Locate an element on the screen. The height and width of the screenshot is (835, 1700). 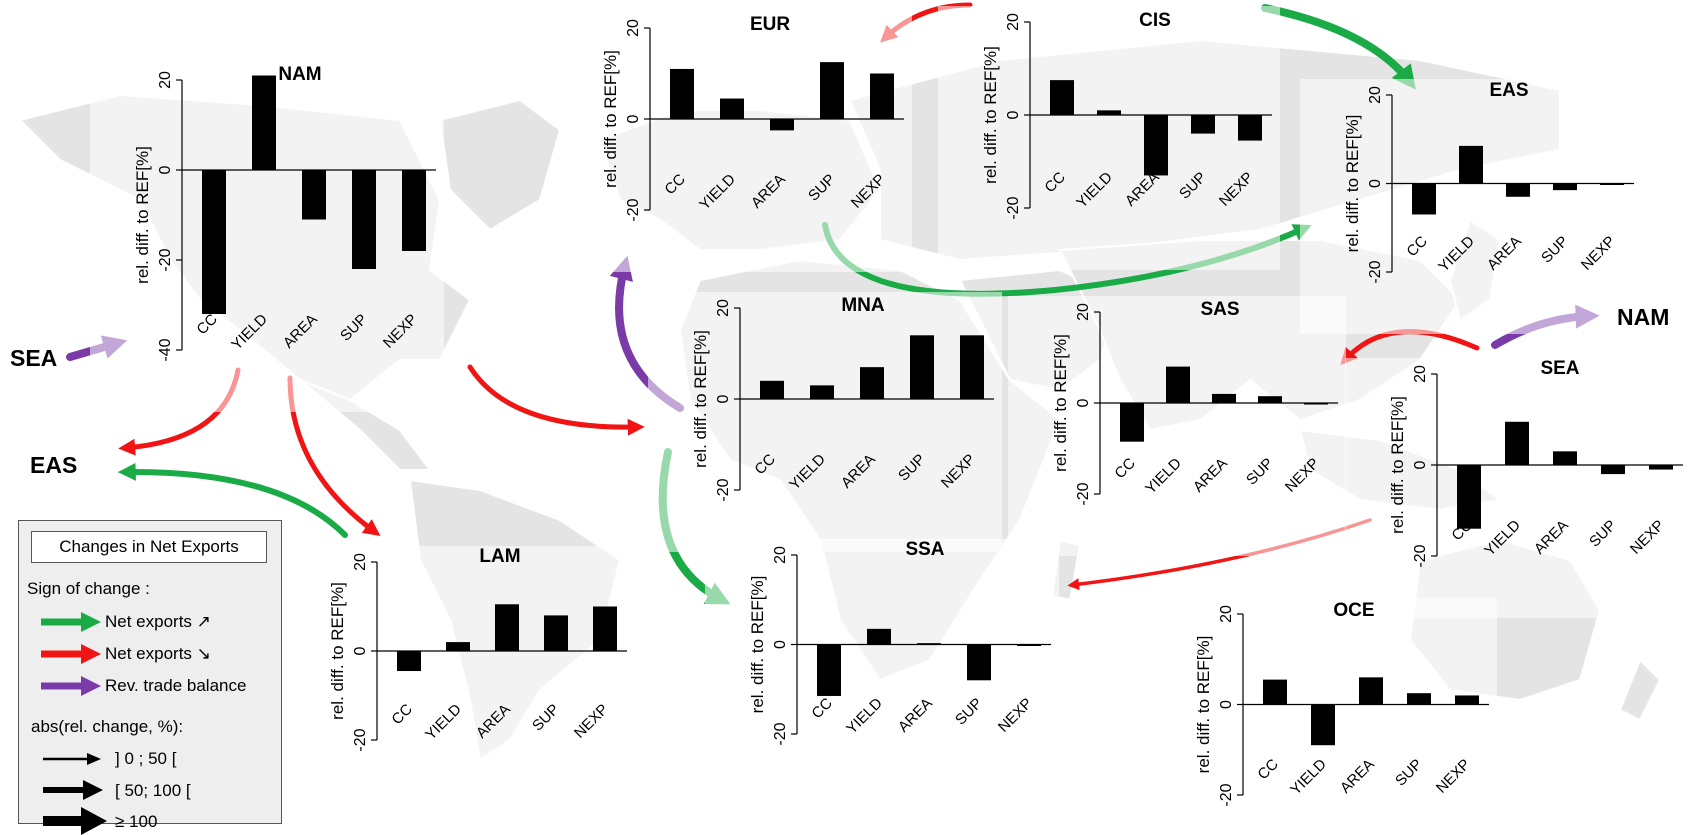
legend-sign-header: Sign of change : is located at coordinates (88, 588).